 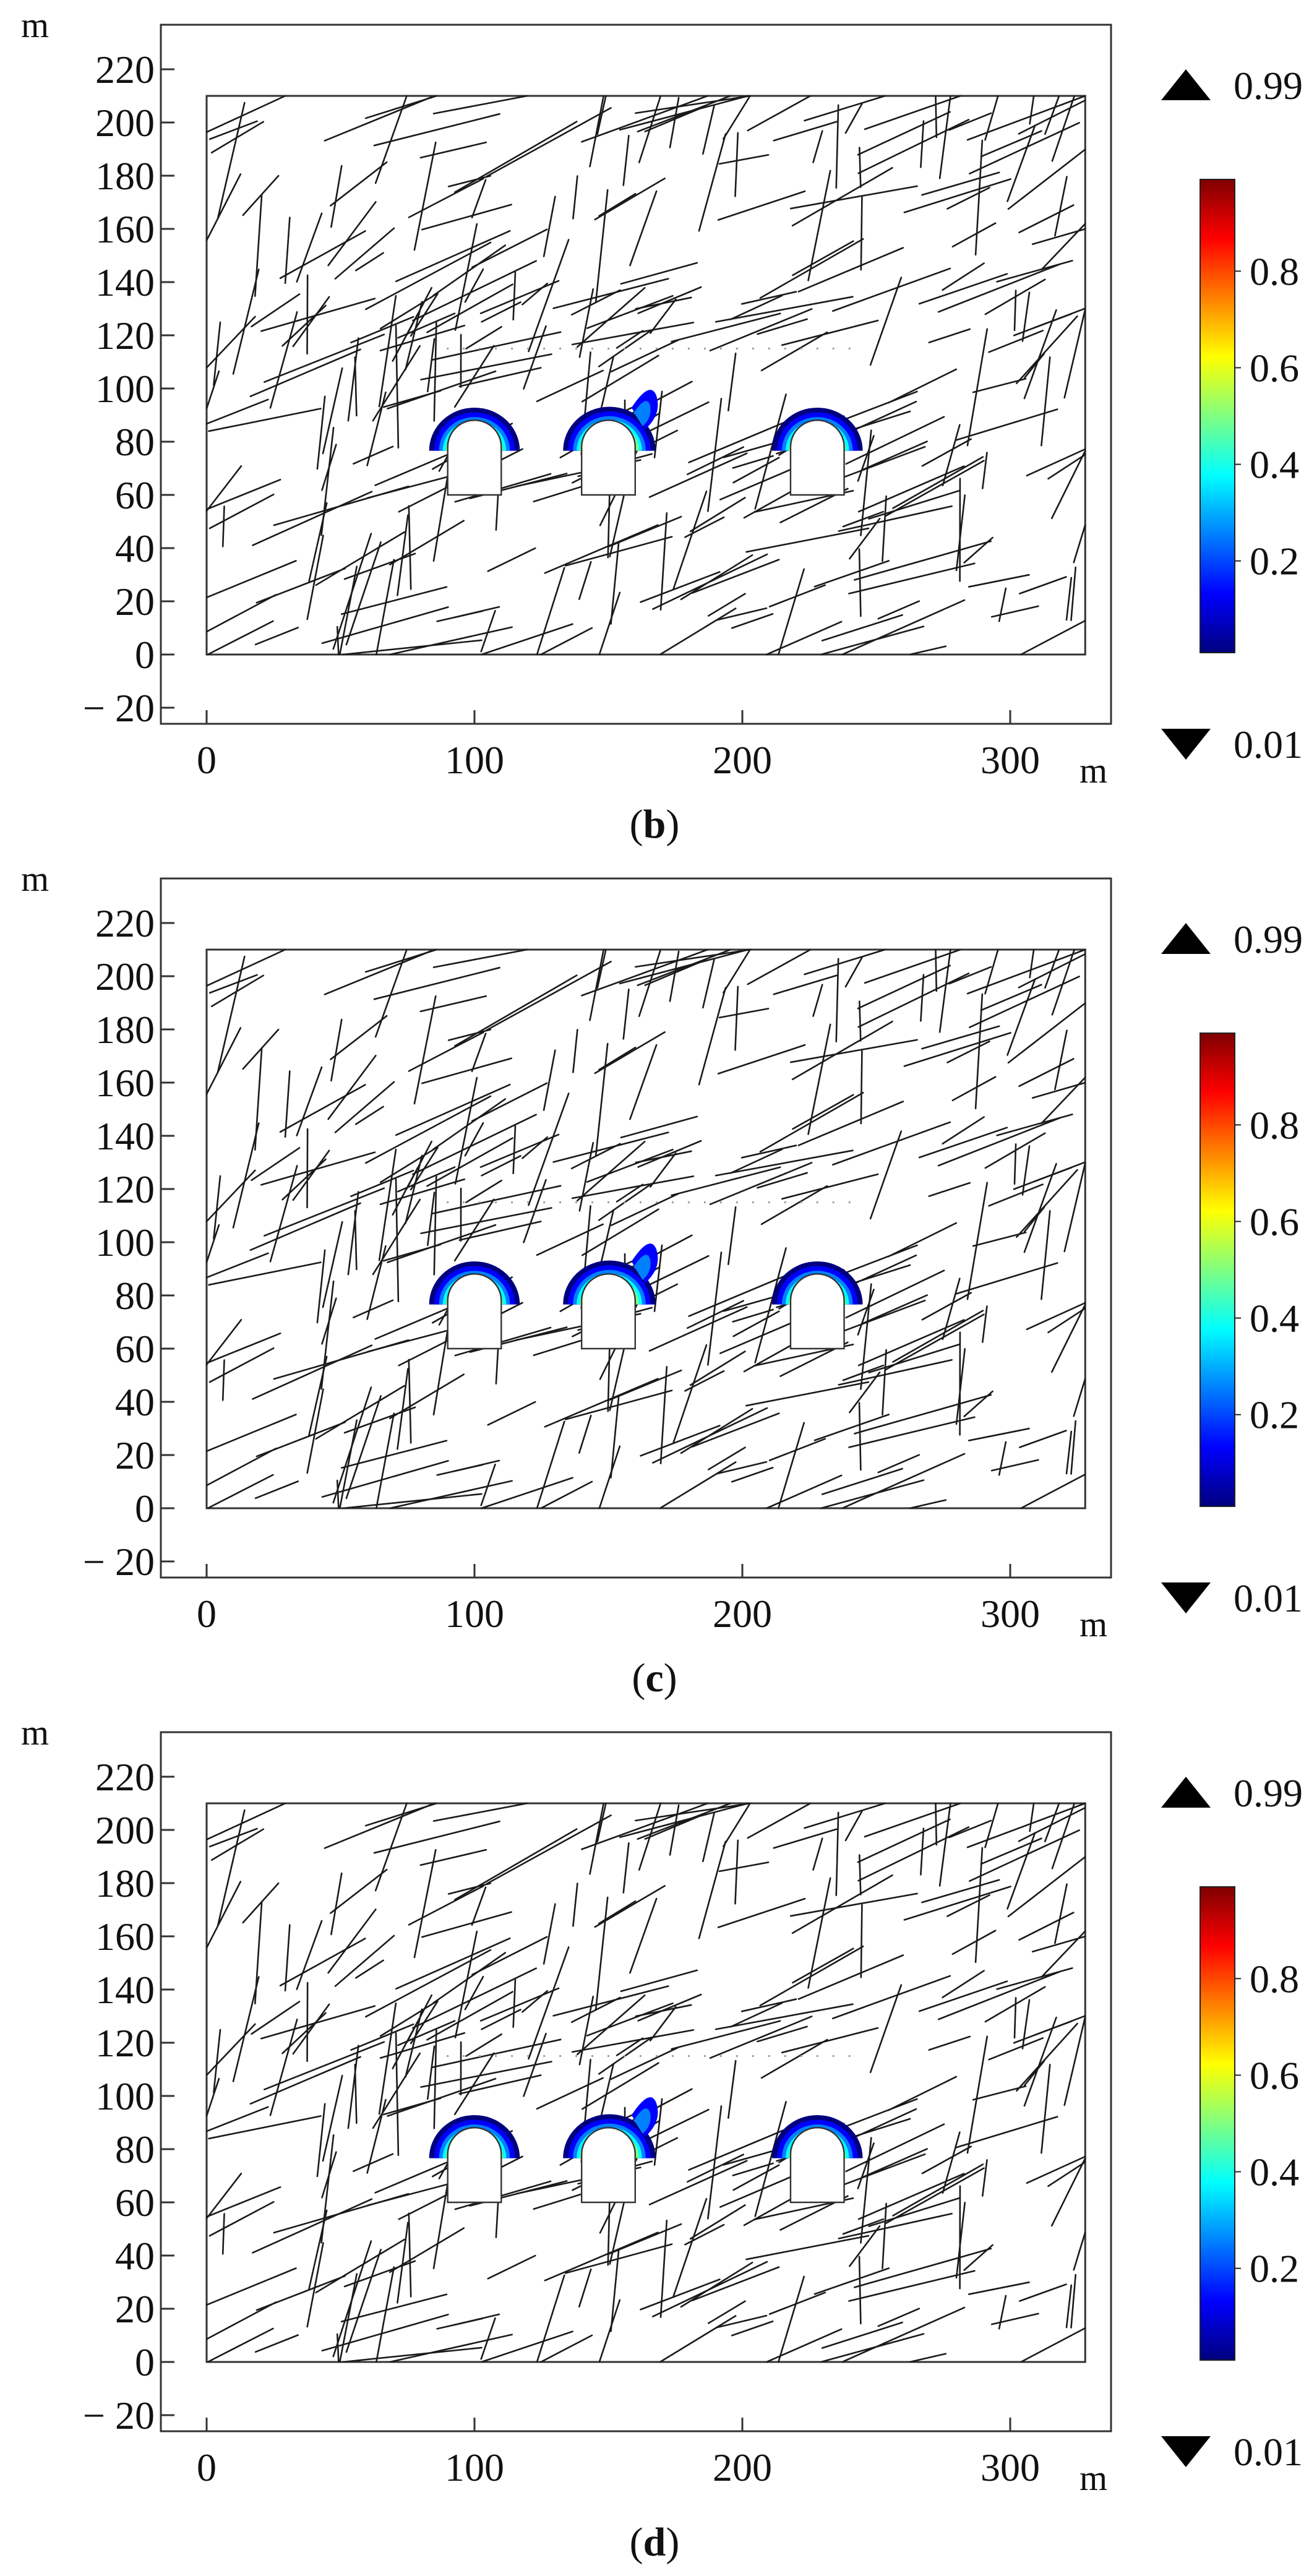 I want to click on tunnel-outline, so click(x=474, y=458).